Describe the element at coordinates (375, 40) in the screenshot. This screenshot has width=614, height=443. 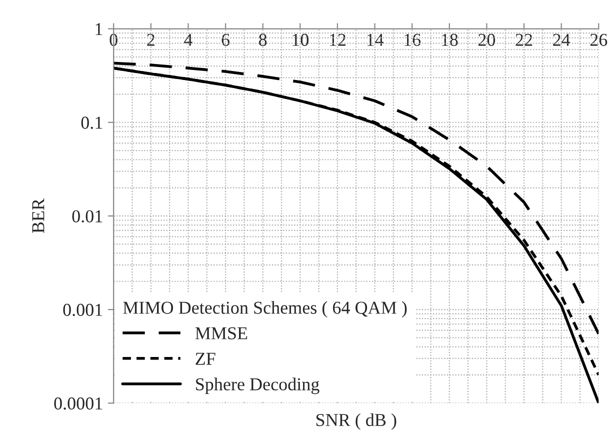
I see `x-tick-label: 14` at that location.